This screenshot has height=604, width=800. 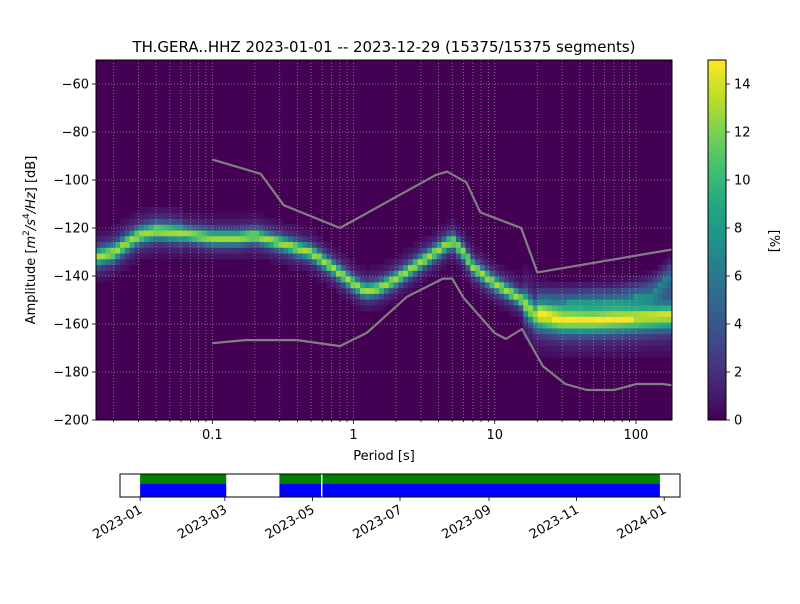 What do you see at coordinates (554, 522) in the screenshot?
I see `timeline-tick-label: 2023-11` at bounding box center [554, 522].